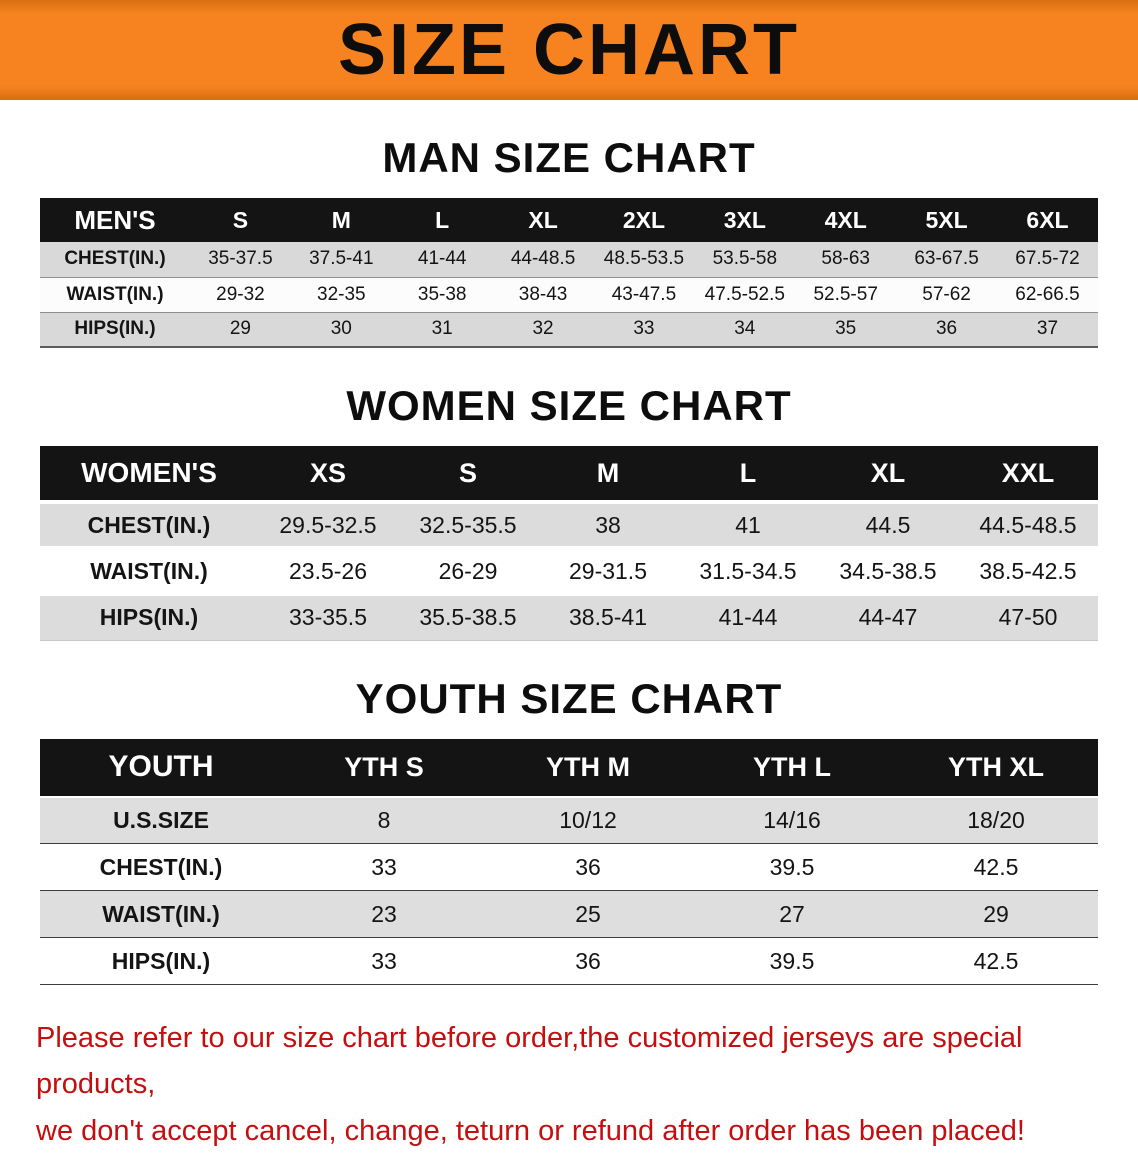 This screenshot has height=1174, width=1138. Describe the element at coordinates (607, 570) in the screenshot. I see `measurement-cell: 29-31.5` at that location.